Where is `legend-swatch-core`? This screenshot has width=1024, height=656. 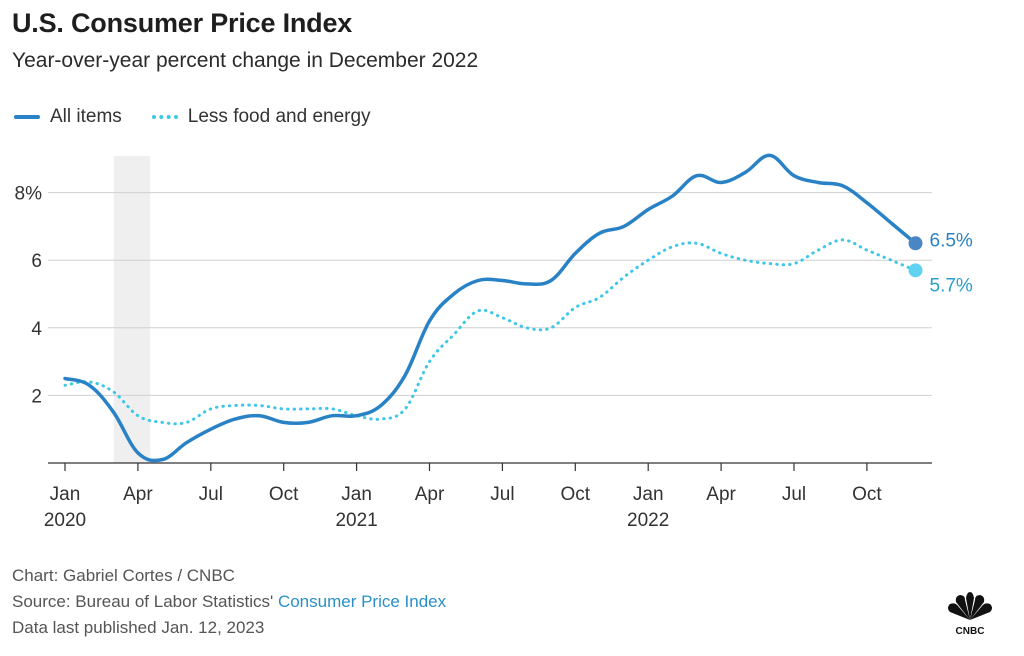
legend-swatch-core is located at coordinates (164, 117).